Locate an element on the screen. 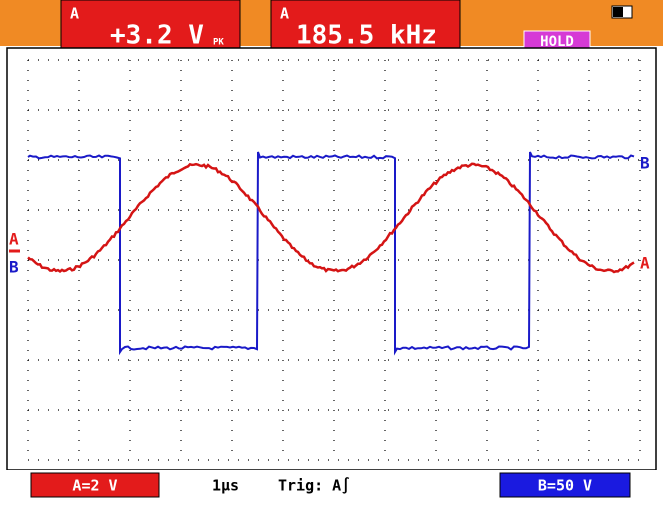  channel-b-scale: B=50 V is located at coordinates (565, 486).